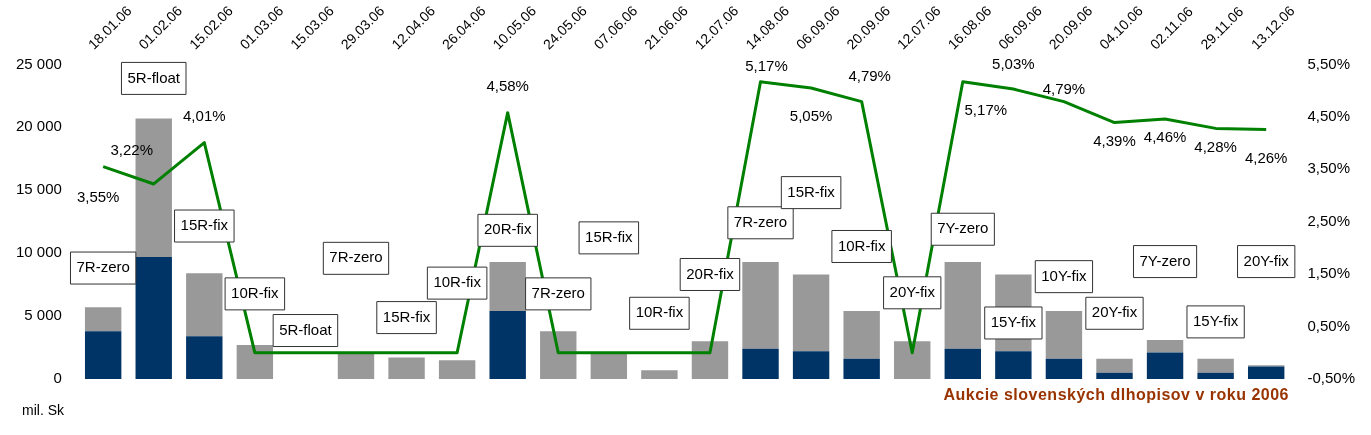 This screenshot has height=435, width=1371. I want to click on y2-tick-label: 5,50%, so click(1329, 63).